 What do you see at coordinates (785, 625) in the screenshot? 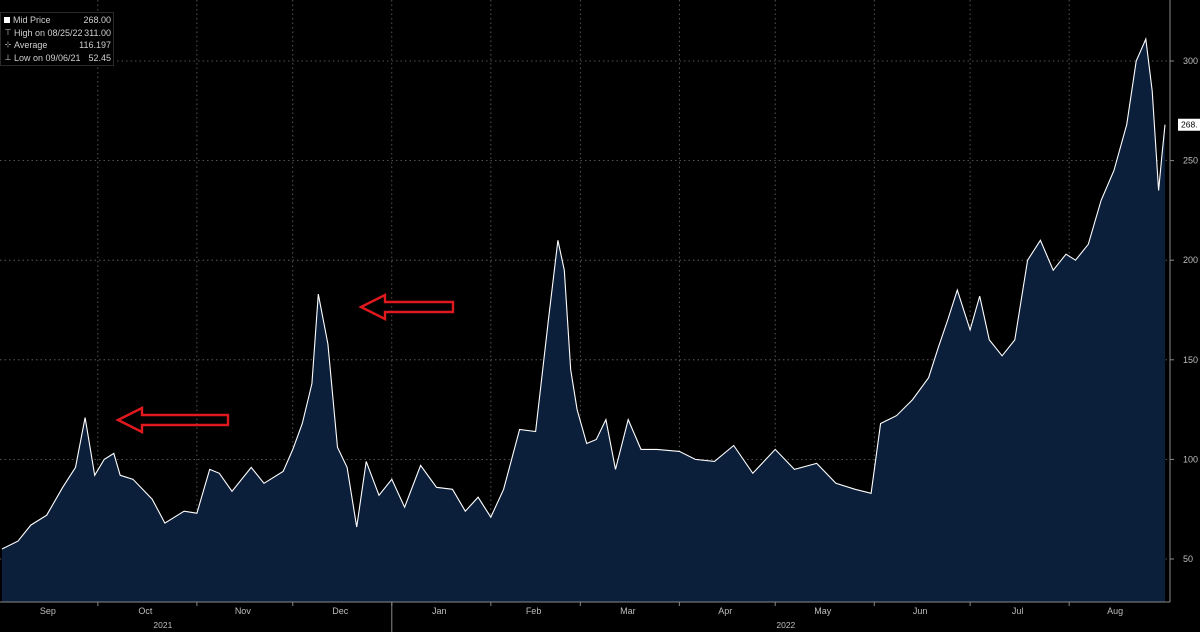
I see `year-label-2022: 2022` at bounding box center [785, 625].